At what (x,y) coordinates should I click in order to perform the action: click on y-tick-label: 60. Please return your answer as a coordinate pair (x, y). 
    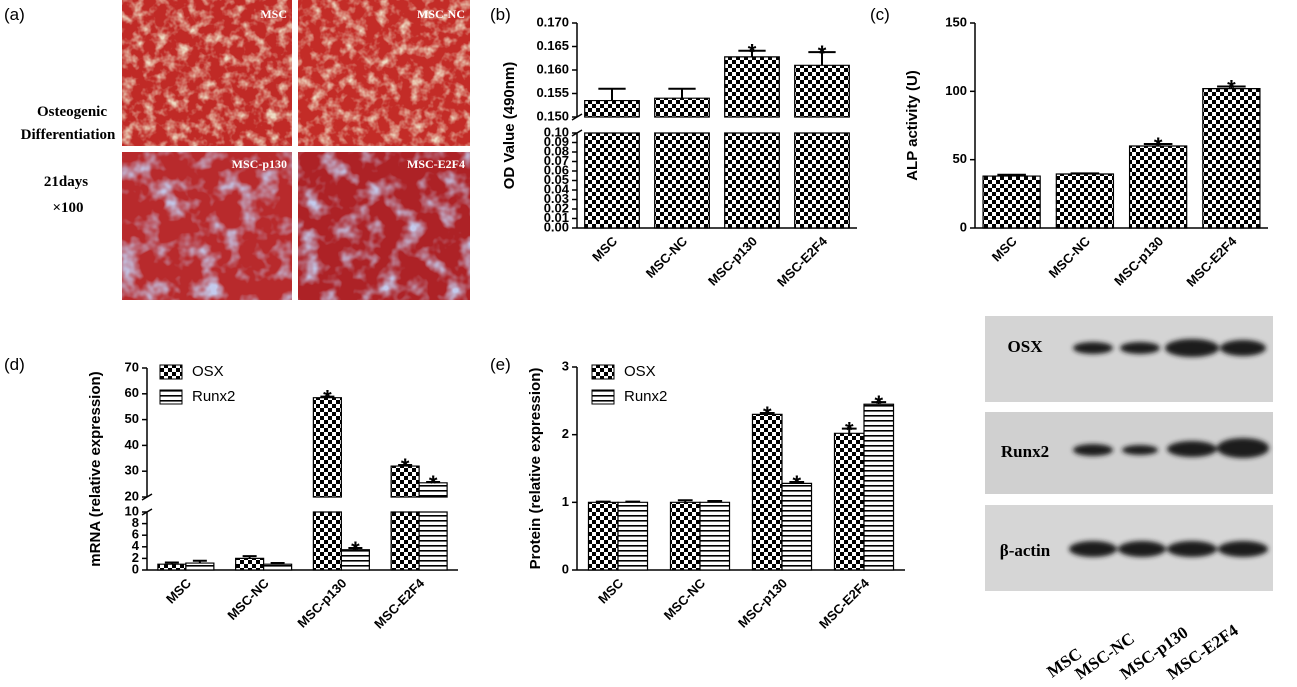
    Looking at the image, I should click on (132, 392).